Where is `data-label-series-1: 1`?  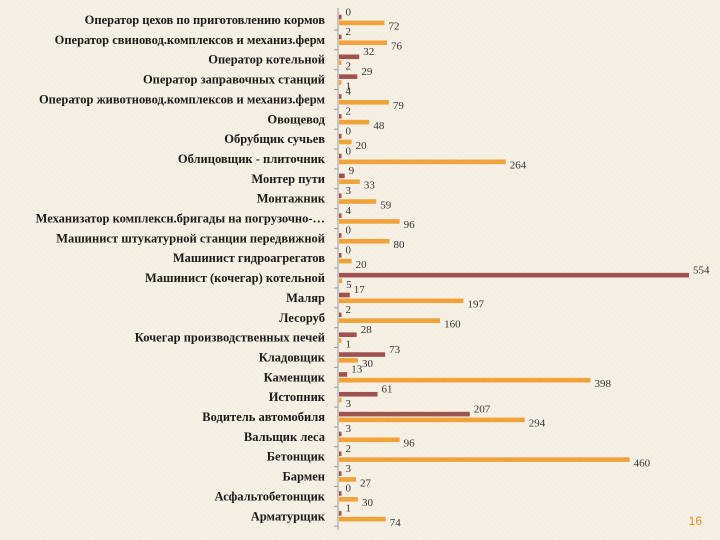 data-label-series-1: 1 is located at coordinates (349, 509).